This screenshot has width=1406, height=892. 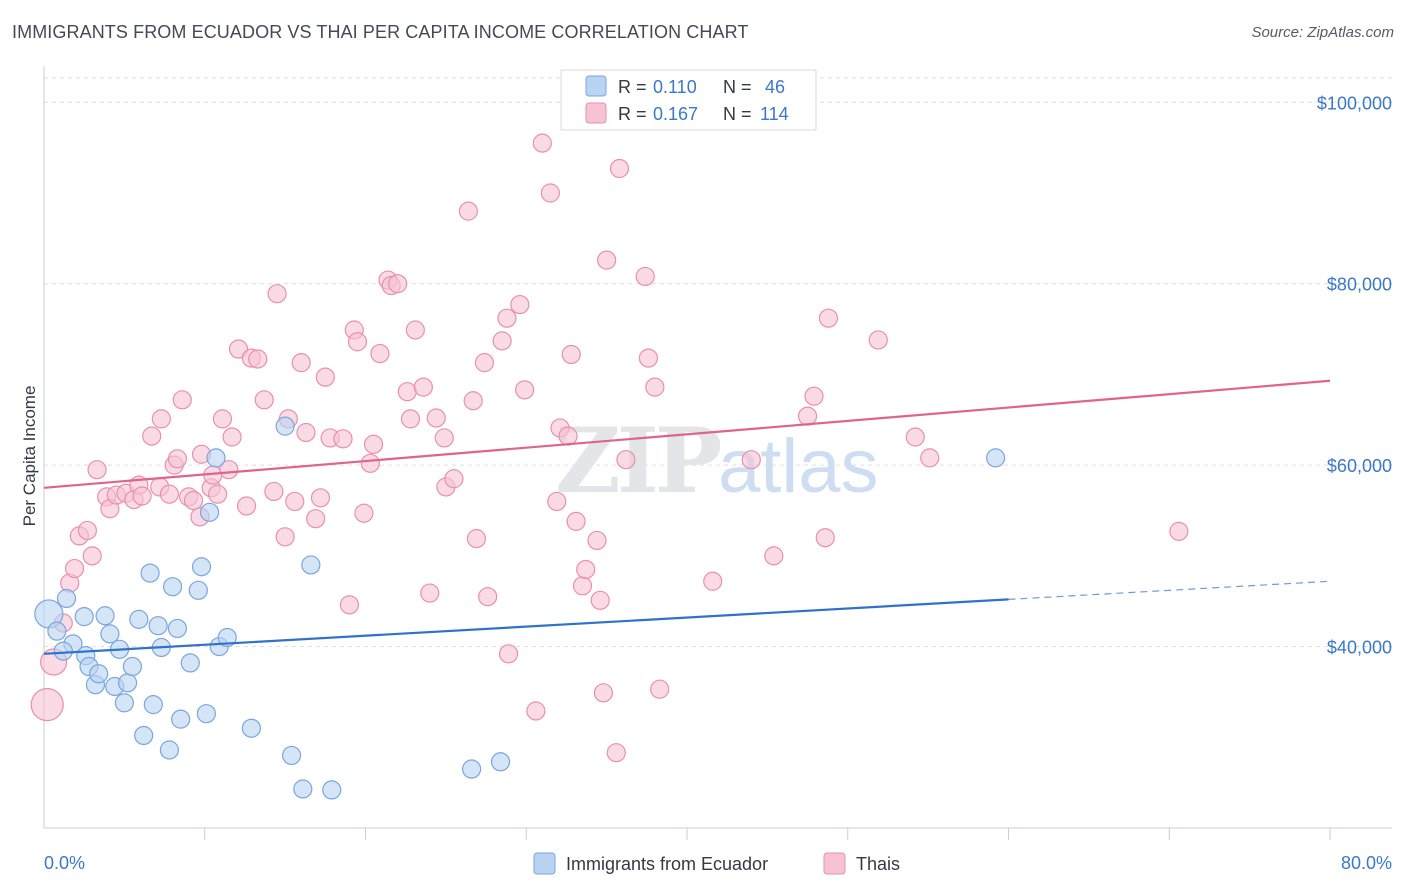 What do you see at coordinates (632, 114) in the screenshot?
I see `stats-r-label-pink: R =` at bounding box center [632, 114].